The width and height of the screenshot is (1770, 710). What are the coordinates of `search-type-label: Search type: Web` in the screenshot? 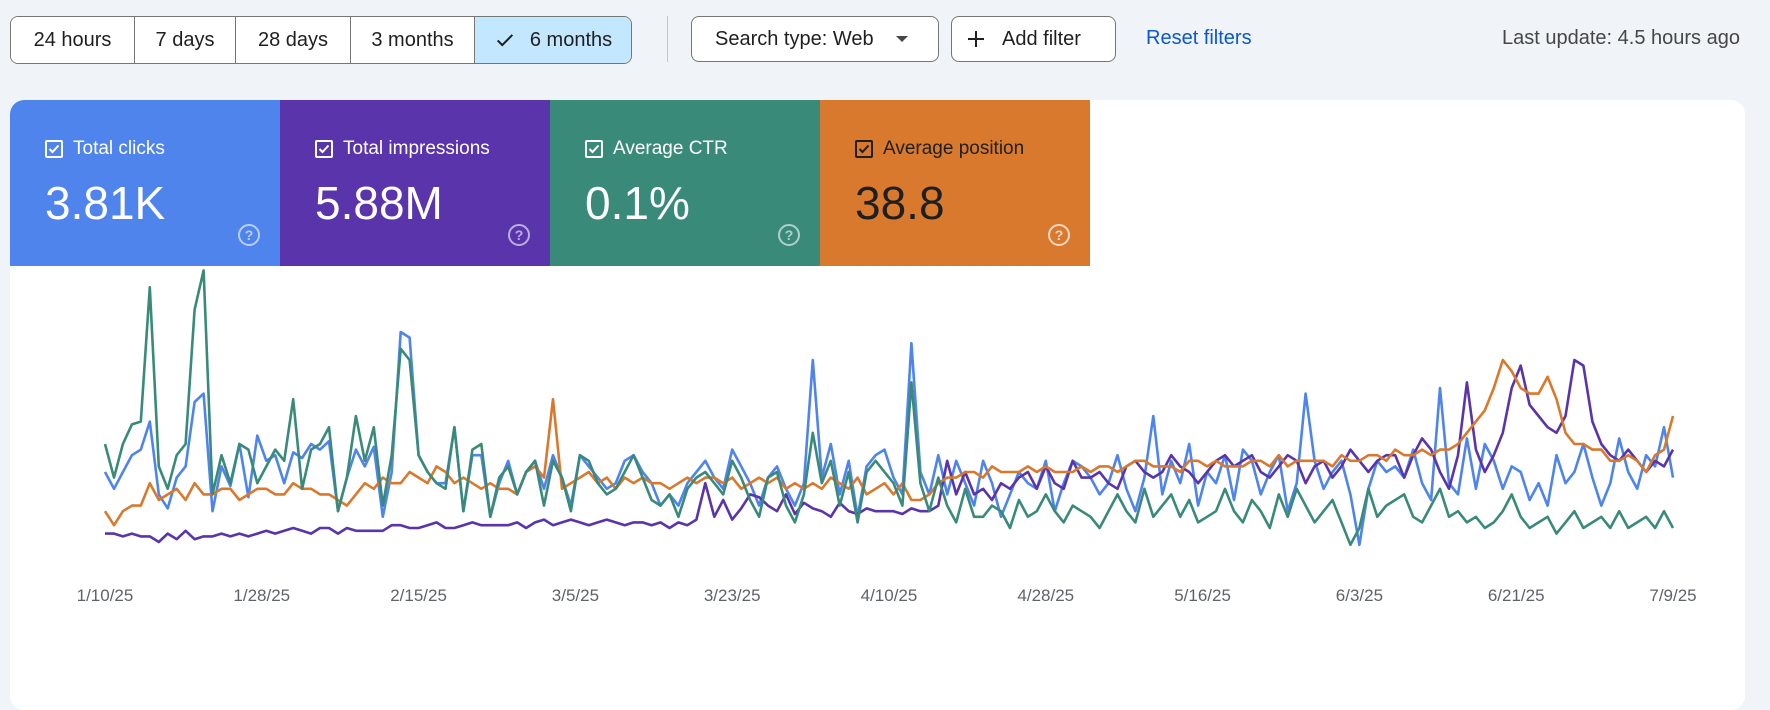 It's located at (794, 38).